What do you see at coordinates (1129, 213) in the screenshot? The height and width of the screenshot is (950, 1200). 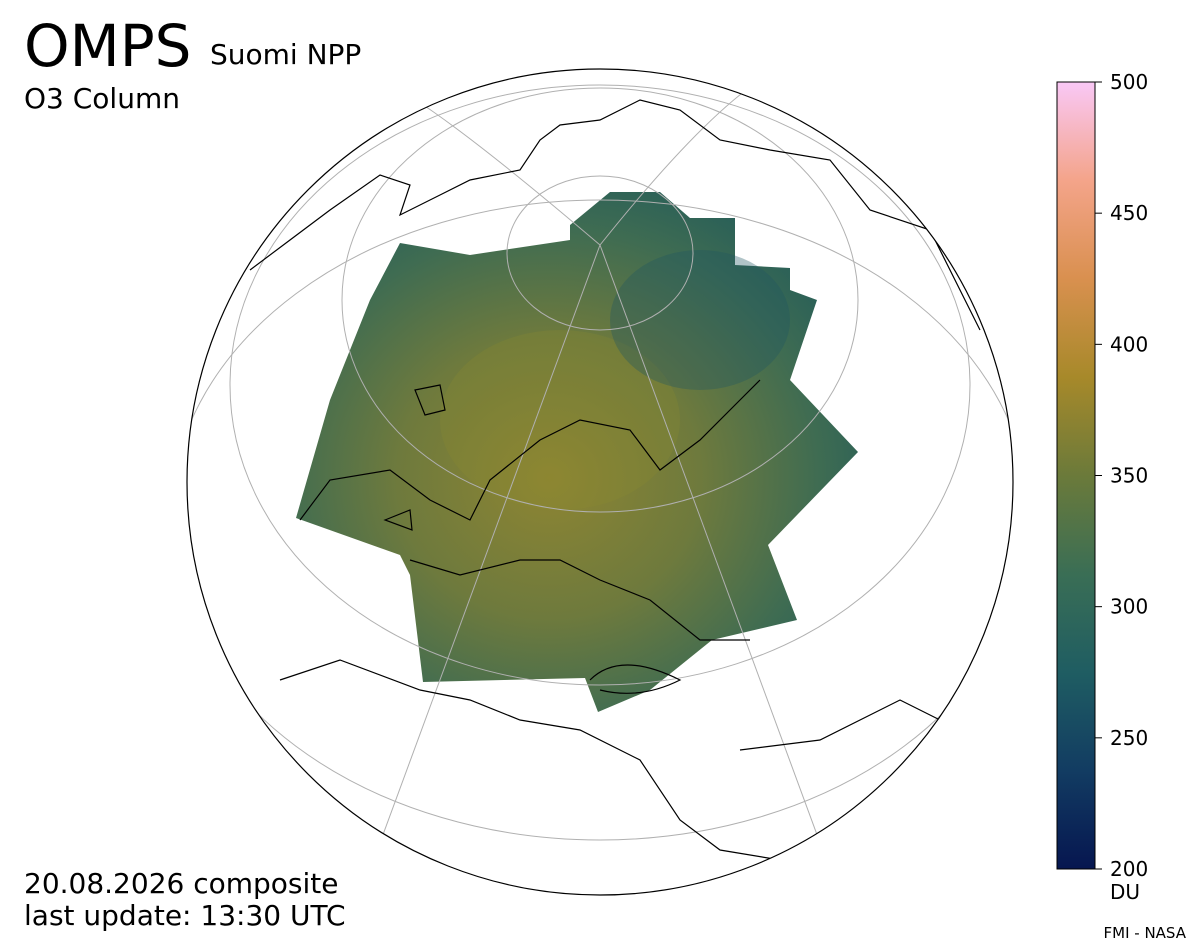 I see `colorbar-tick-label: 450` at bounding box center [1129, 213].